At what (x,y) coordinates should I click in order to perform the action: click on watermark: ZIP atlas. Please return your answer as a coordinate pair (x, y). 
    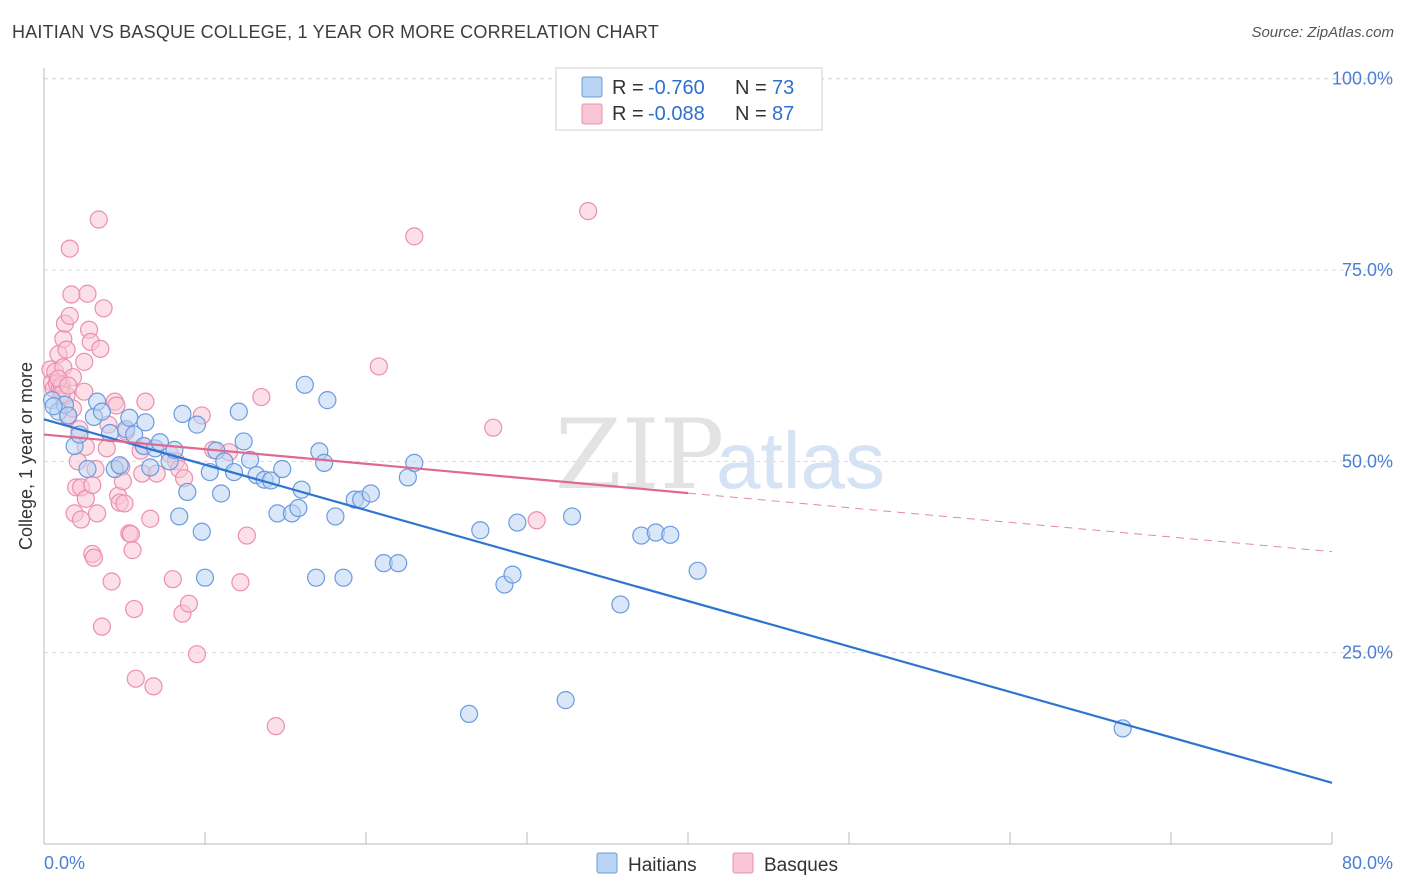
    Looking at the image, I should click on (720, 455).